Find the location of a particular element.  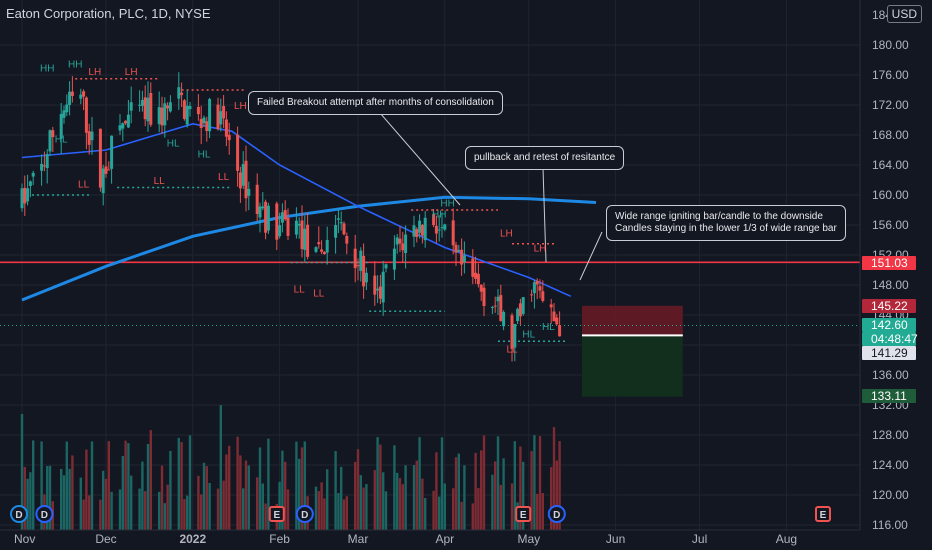

price-tick-label: 164.00 is located at coordinates (890, 165).